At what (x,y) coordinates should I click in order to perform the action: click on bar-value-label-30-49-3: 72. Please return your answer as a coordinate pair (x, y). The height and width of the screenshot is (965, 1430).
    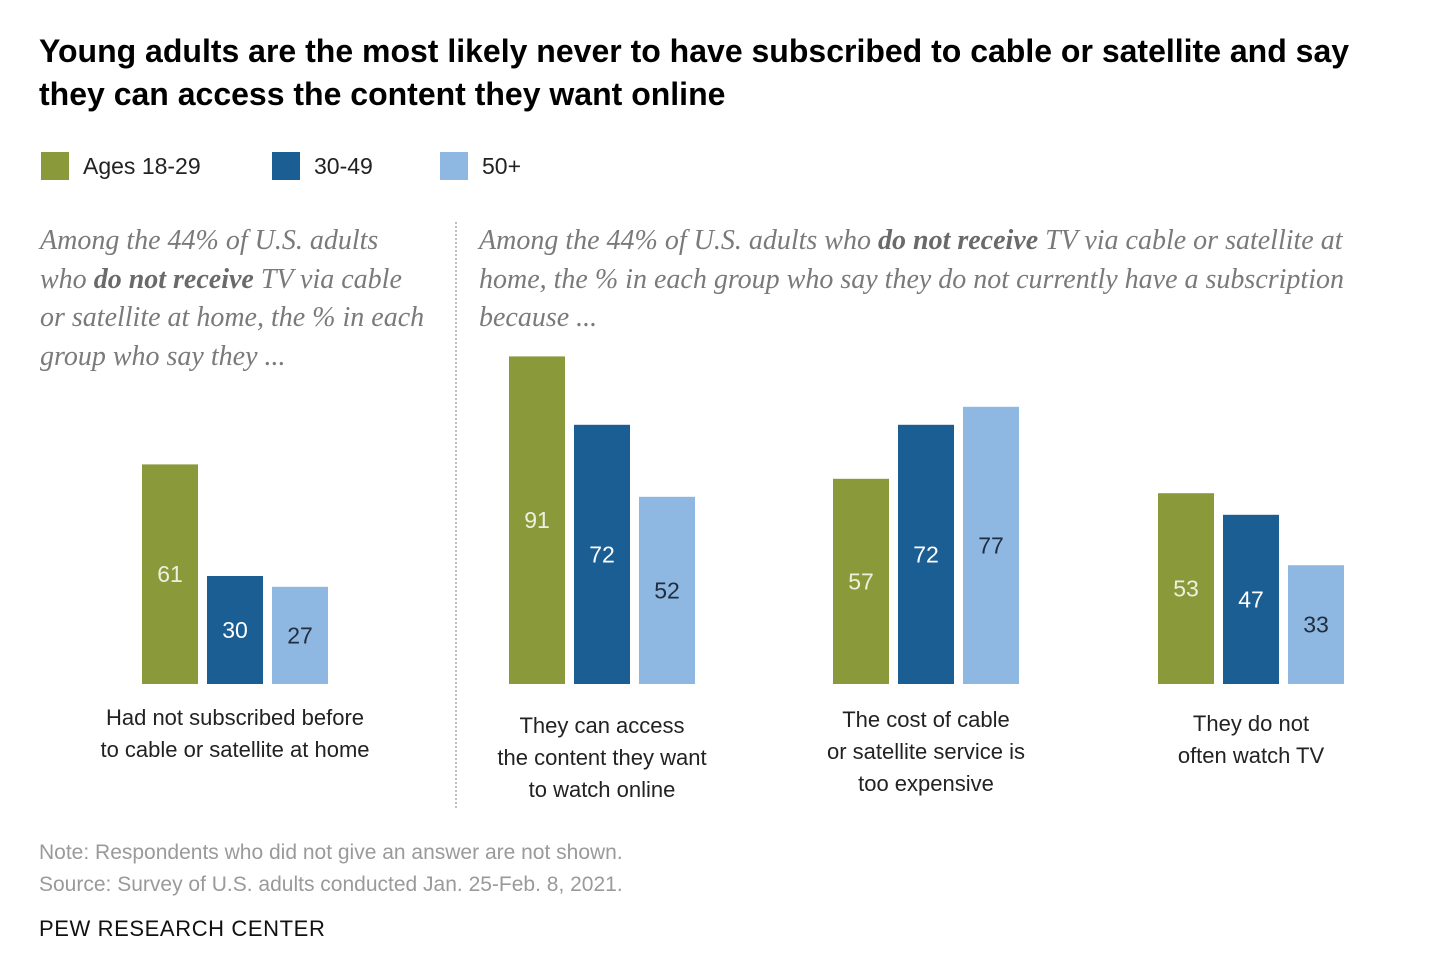
    Looking at the image, I should click on (926, 554).